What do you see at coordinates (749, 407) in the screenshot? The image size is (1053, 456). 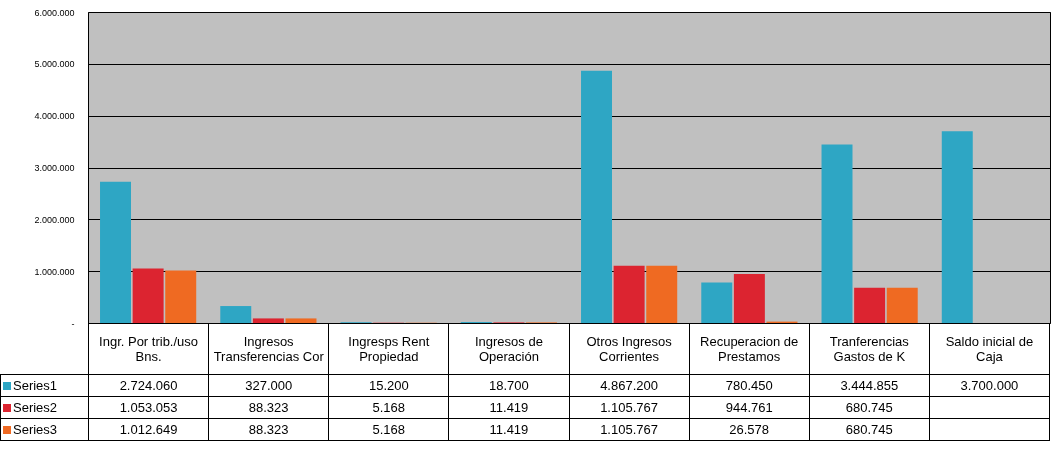 I see `data-label: 944.761` at bounding box center [749, 407].